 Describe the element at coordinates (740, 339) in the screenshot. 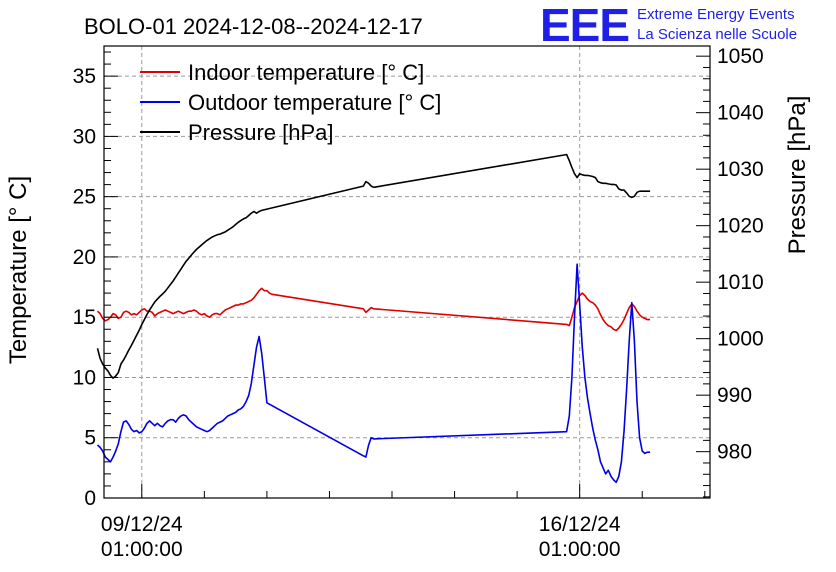

I see `y-right-tick-label: 1000` at that location.